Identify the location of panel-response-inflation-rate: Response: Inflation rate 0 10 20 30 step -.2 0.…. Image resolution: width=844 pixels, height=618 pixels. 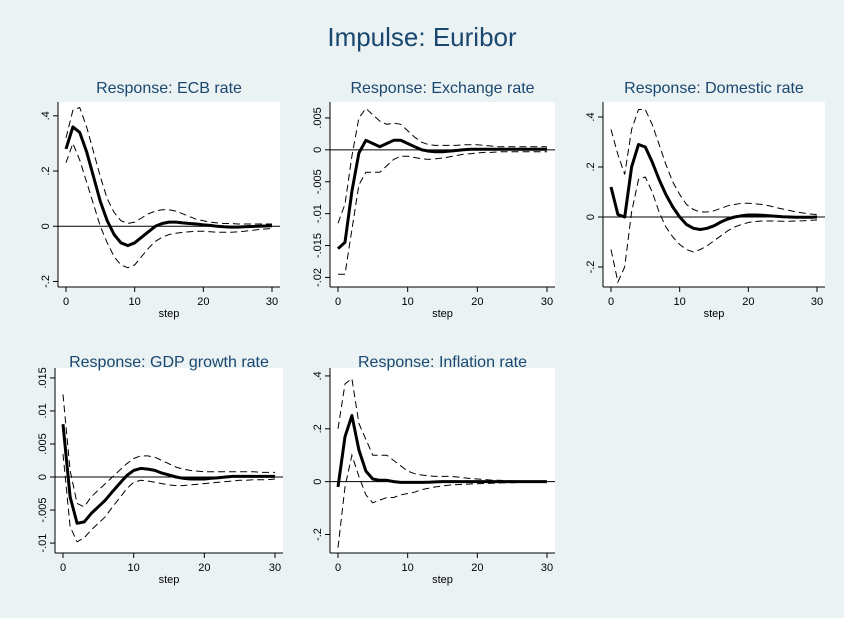
(433, 470).